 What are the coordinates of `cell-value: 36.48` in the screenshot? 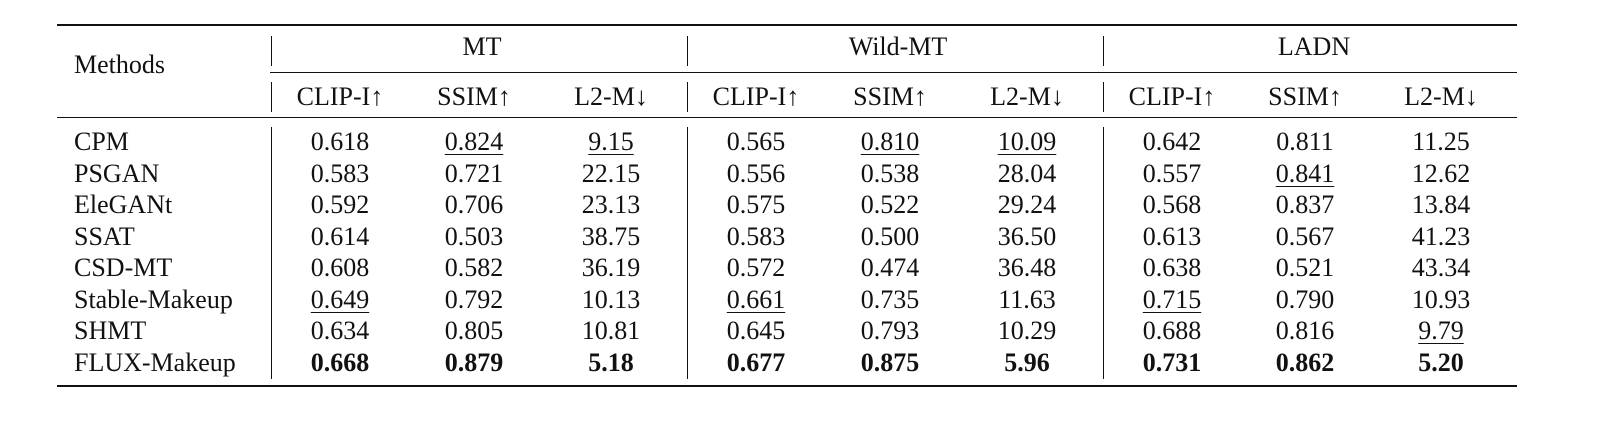 It's located at (1027, 267).